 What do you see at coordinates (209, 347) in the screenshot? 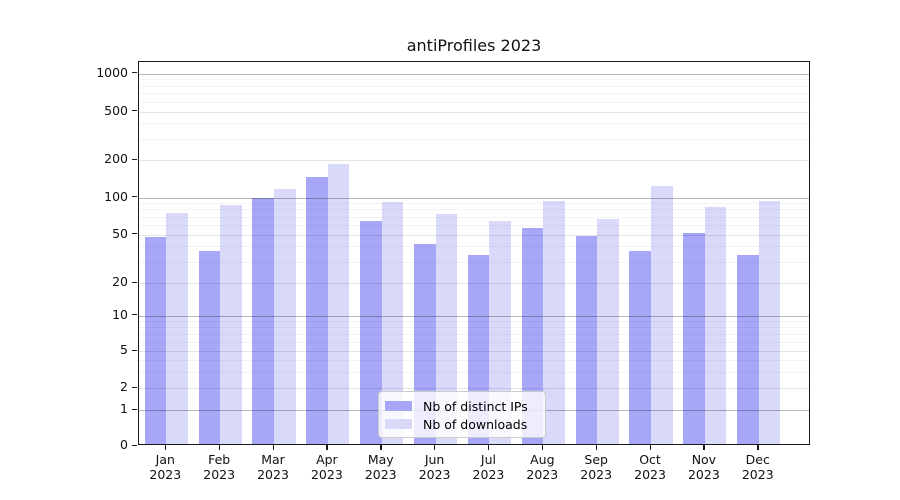
I see `bar-ips-feb` at bounding box center [209, 347].